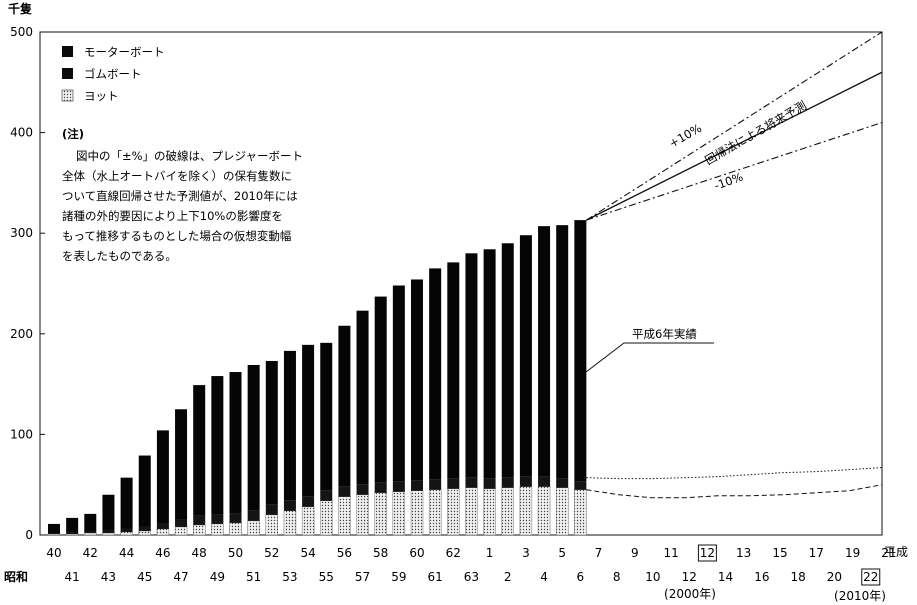 The height and width of the screenshot is (605, 917). What do you see at coordinates (101, 96) in the screenshot?
I see `legend-label-yacht: ヨット` at bounding box center [101, 96].